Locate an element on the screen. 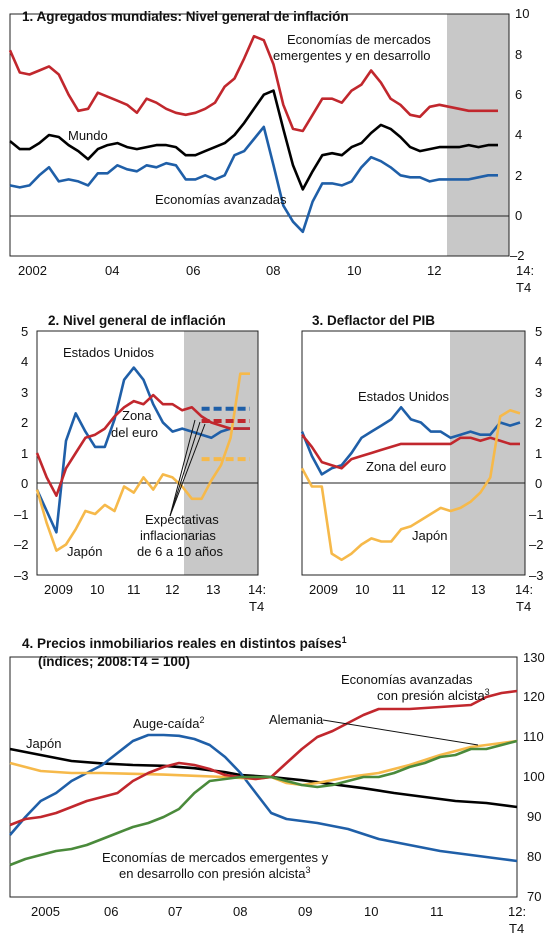  panel-1-label-world: Mundo is located at coordinates (88, 135).